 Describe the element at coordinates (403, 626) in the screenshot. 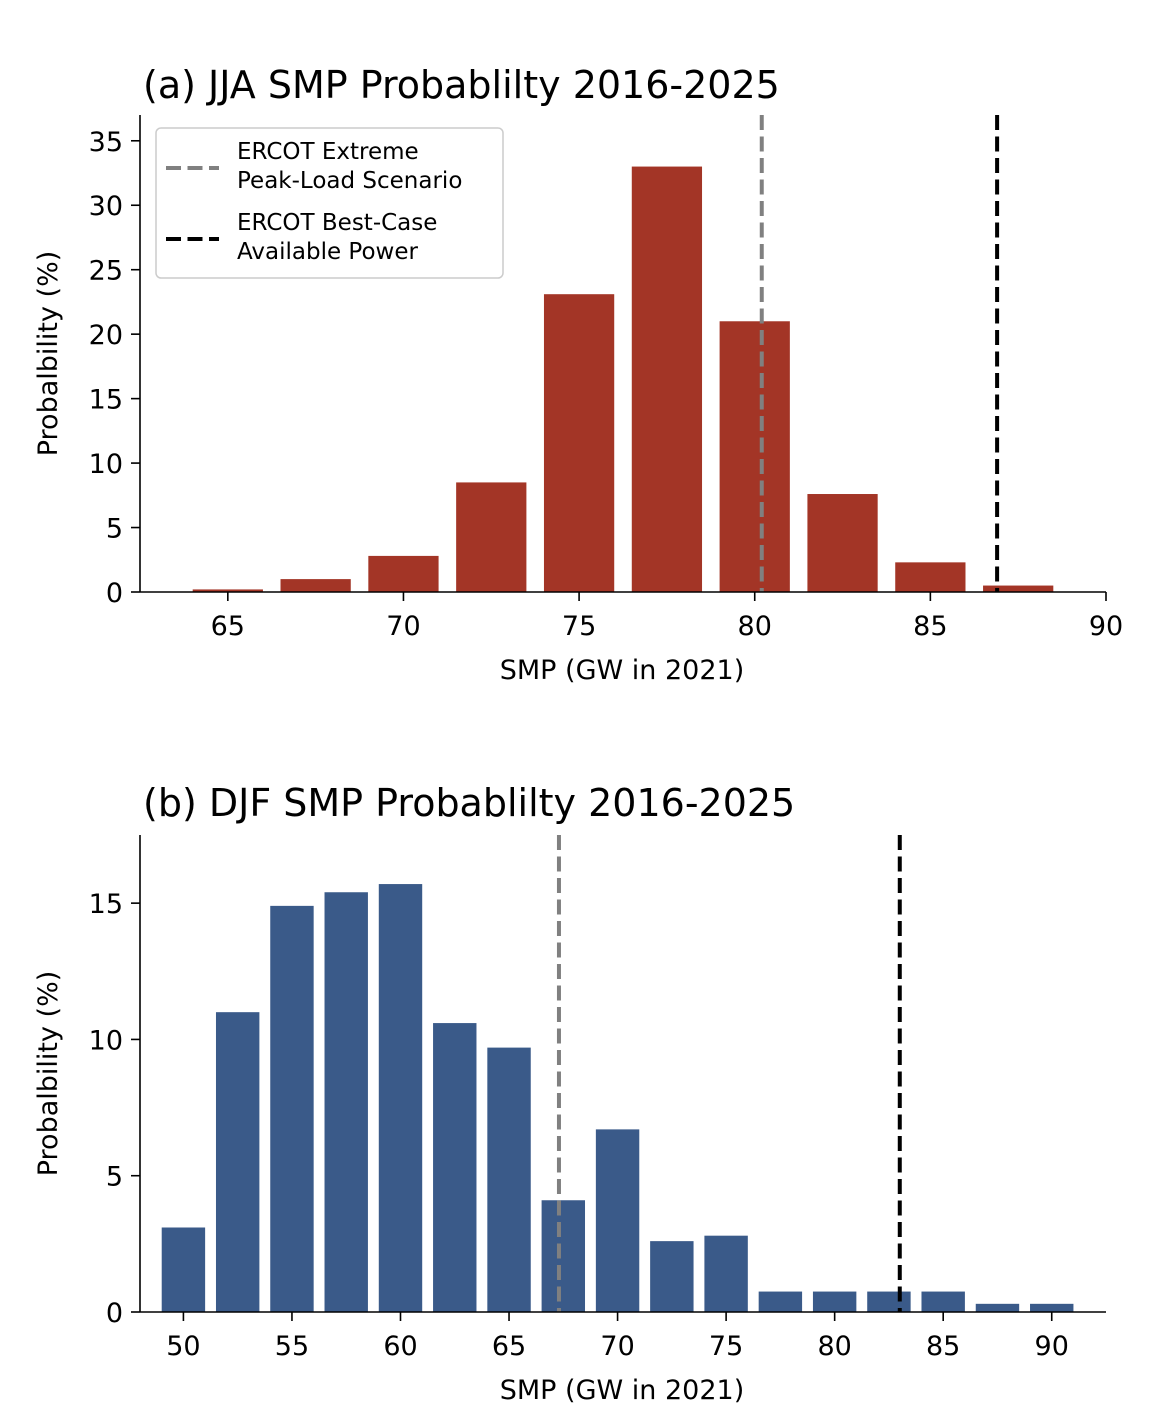

I see `x-tick-label-1: 70` at that location.